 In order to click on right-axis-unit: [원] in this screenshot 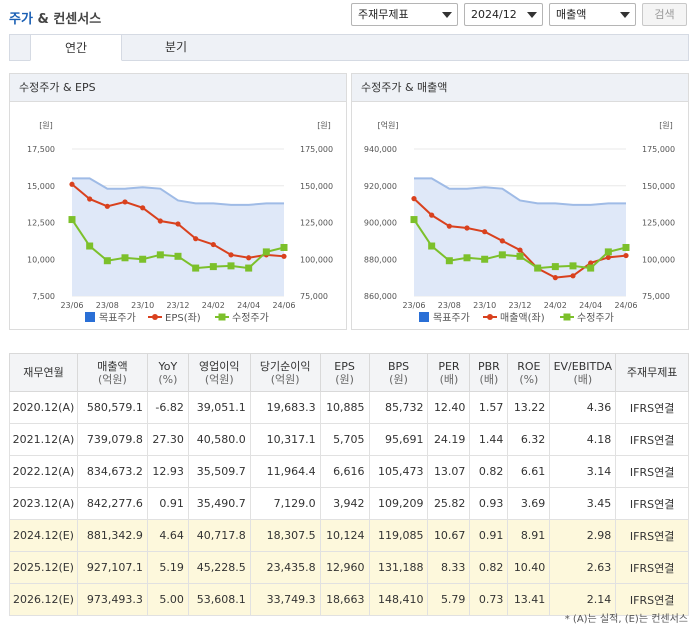, I will do `click(324, 125)`.